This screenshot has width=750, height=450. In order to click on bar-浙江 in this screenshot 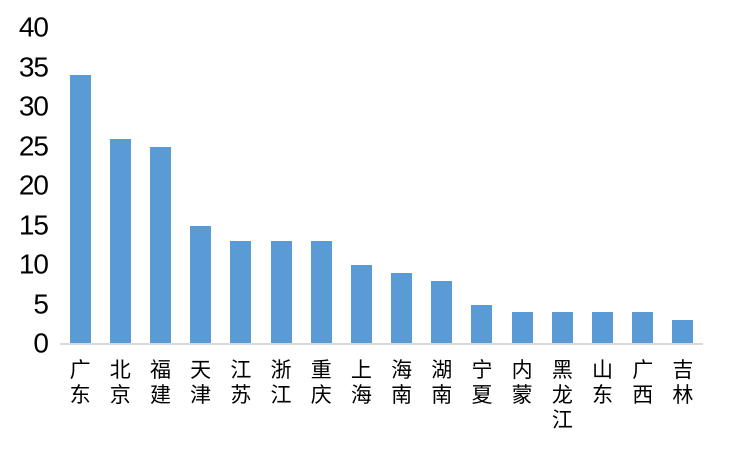, I will do `click(281, 292)`.